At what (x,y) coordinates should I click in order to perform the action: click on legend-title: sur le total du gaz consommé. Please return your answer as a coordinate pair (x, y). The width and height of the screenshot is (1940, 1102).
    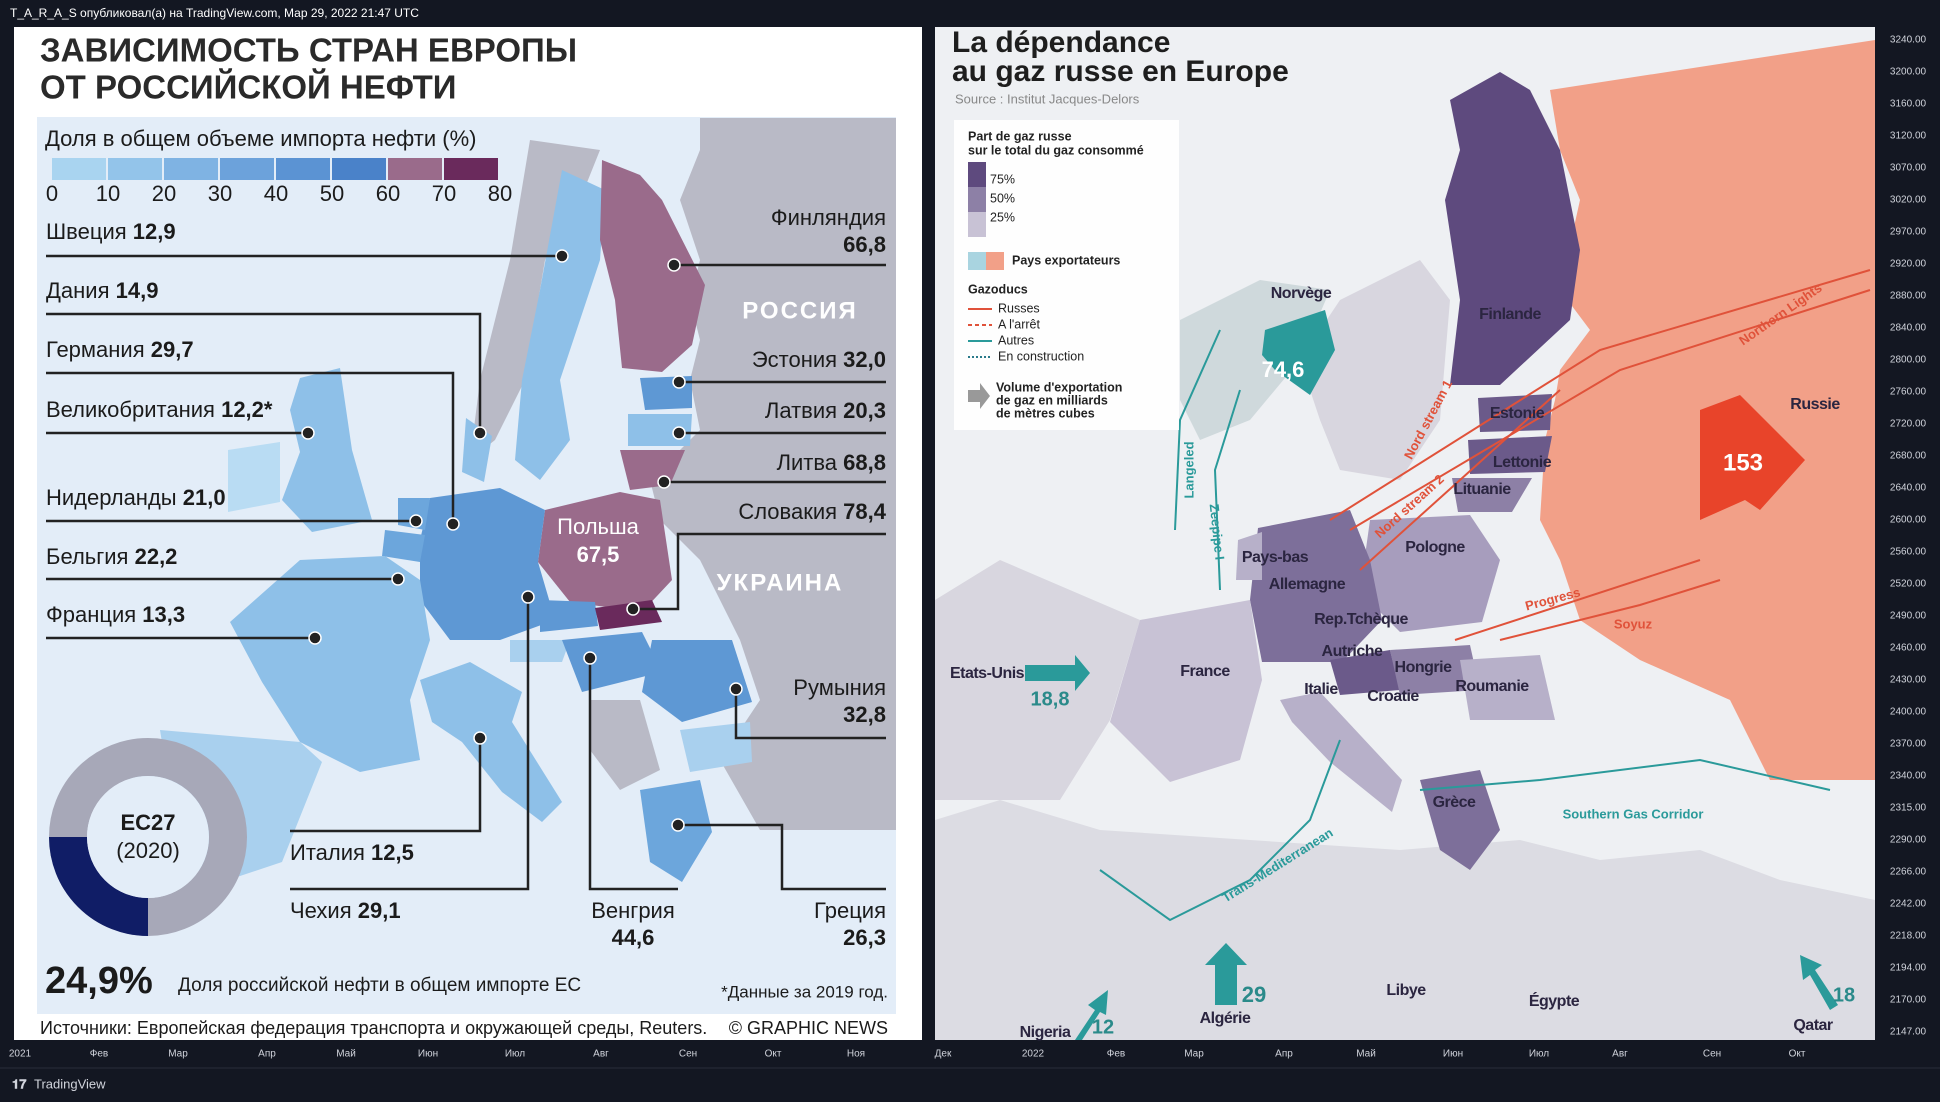
    Looking at the image, I should click on (1056, 150).